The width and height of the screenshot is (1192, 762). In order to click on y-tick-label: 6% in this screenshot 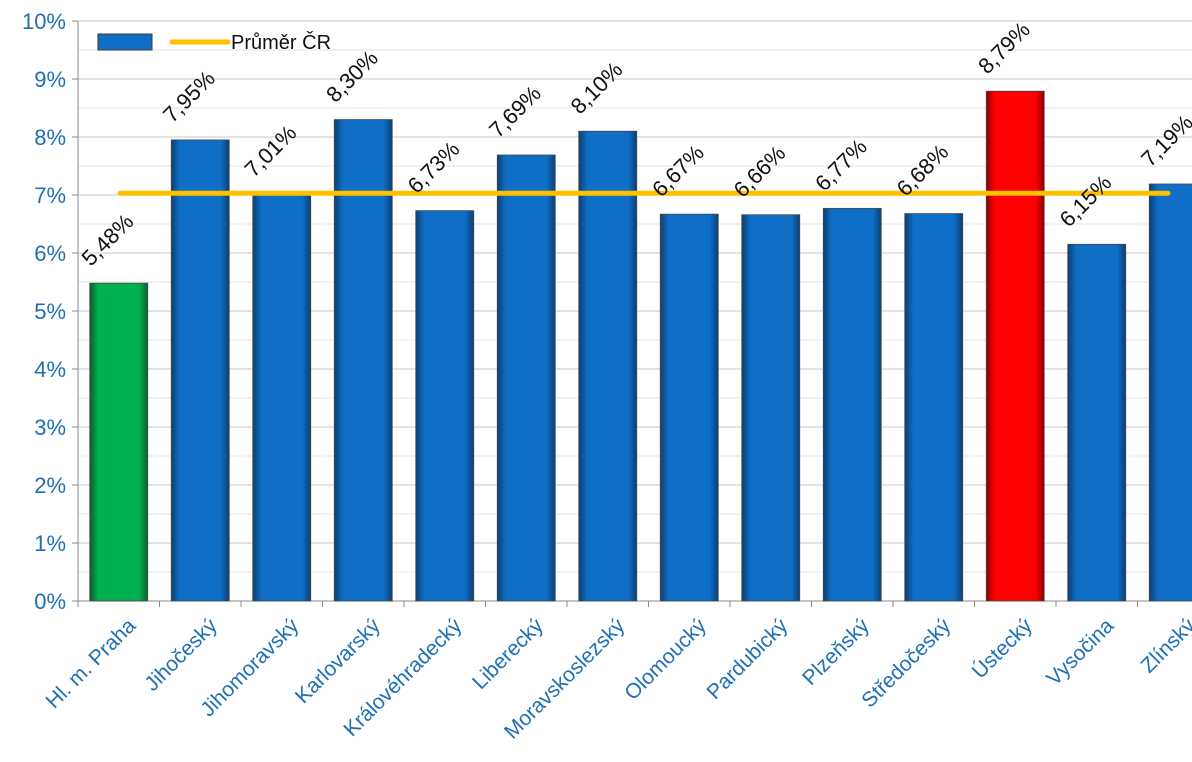, I will do `click(50, 253)`.